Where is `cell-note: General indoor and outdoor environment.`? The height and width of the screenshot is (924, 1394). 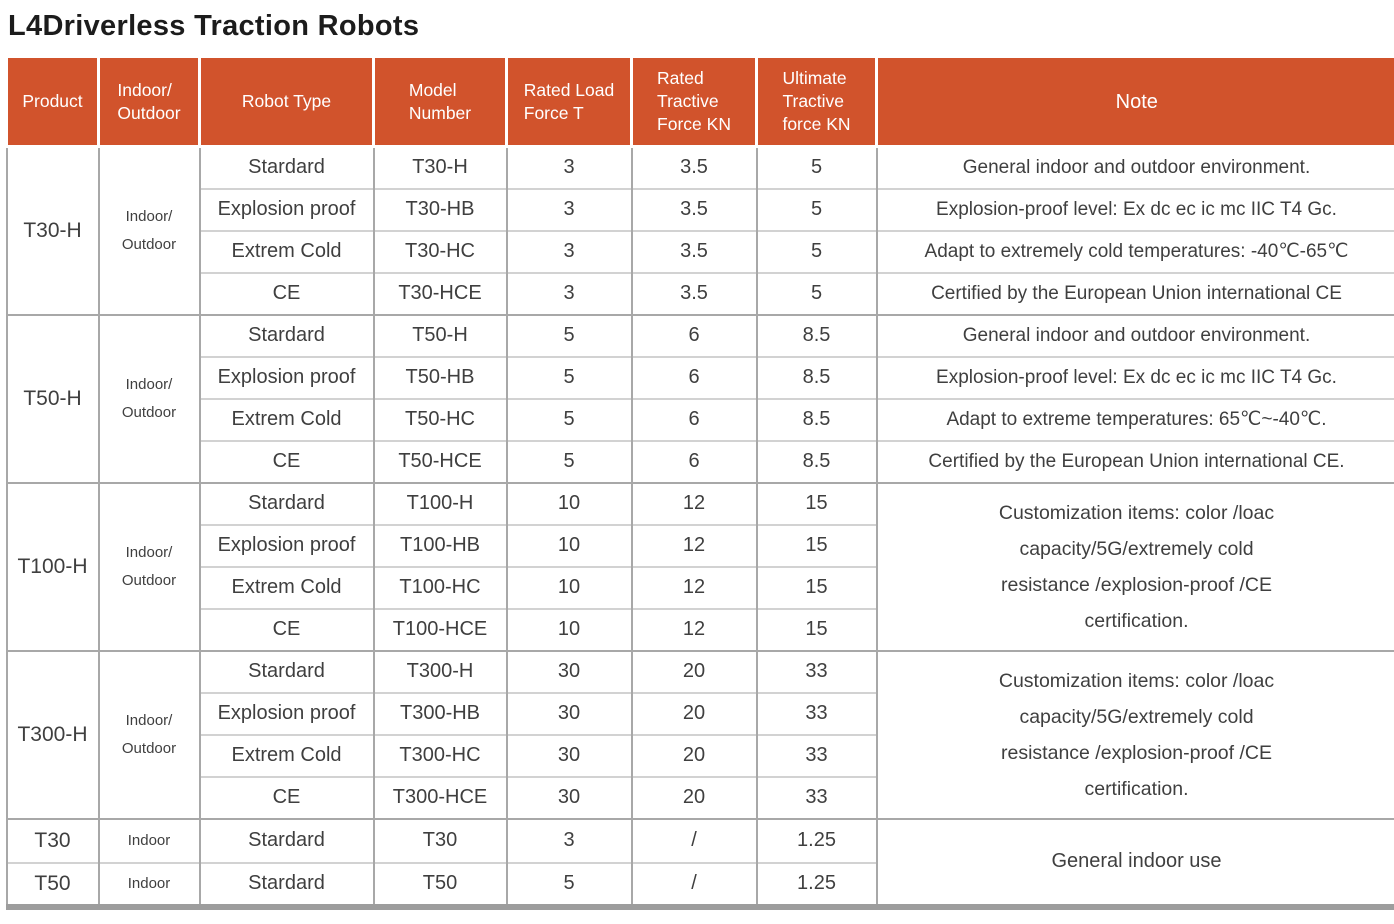
cell-note: General indoor and outdoor environment. is located at coordinates (1134, 335).